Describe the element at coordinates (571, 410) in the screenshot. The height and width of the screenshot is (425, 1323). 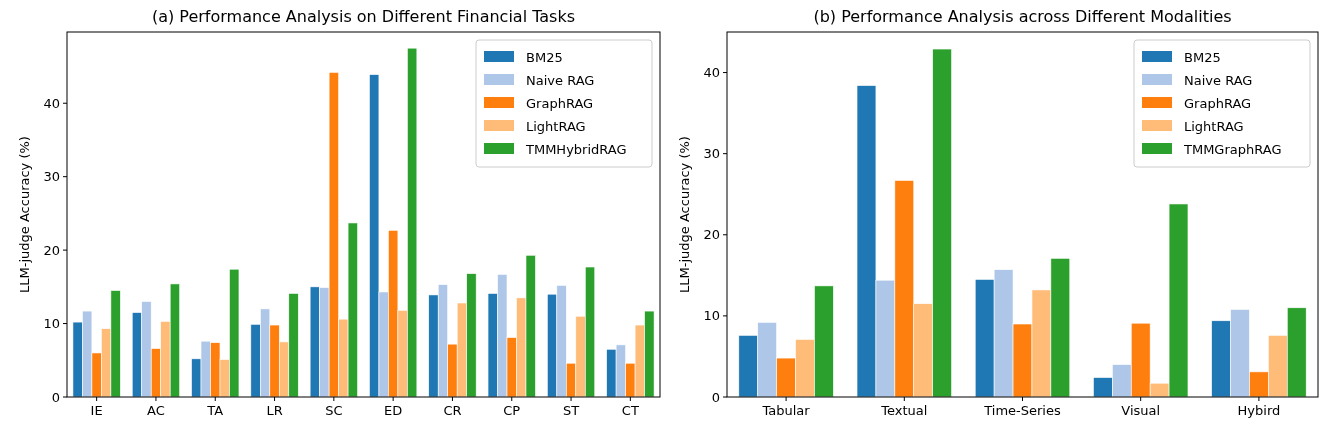
I see `x-tick-label: ST` at that location.